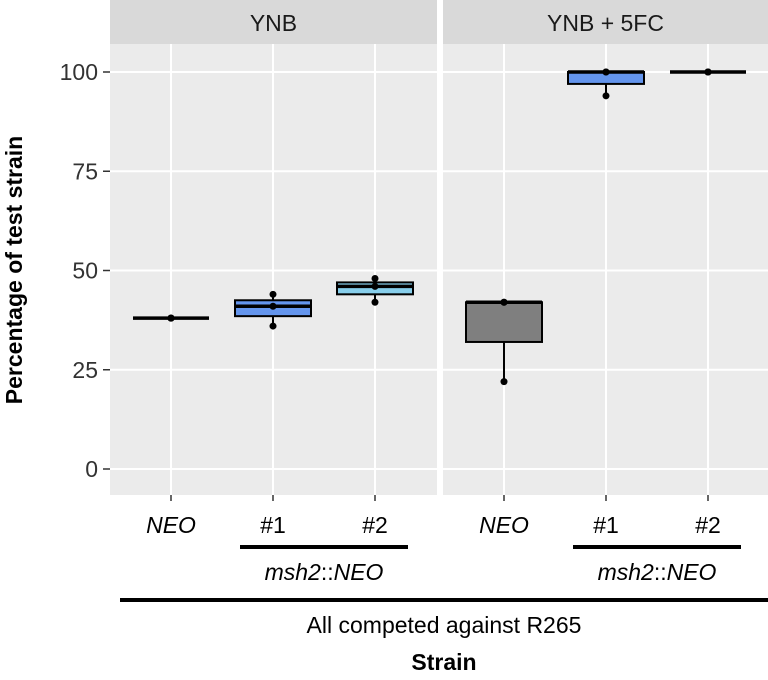  Describe the element at coordinates (85, 370) in the screenshot. I see `y-tick-label: 25` at that location.